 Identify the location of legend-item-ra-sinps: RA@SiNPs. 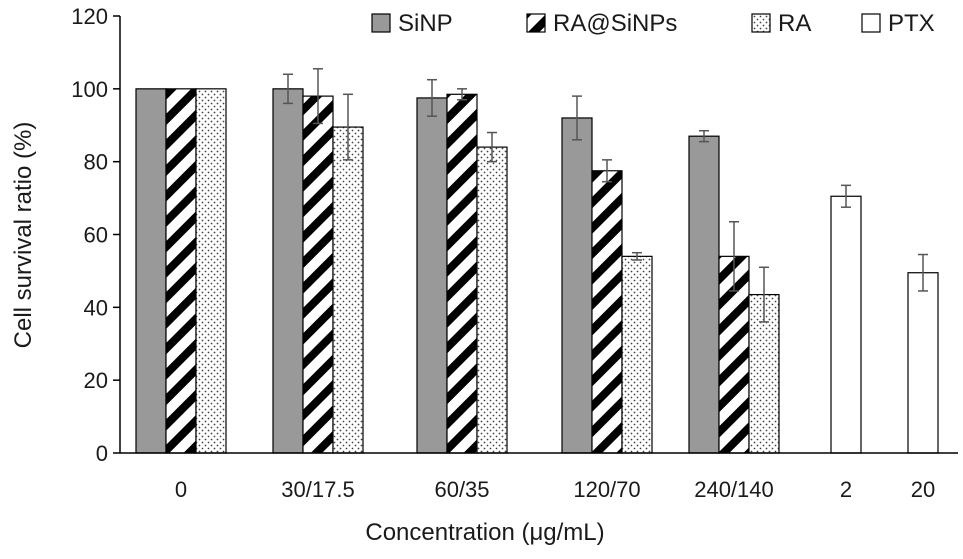
(601, 23).